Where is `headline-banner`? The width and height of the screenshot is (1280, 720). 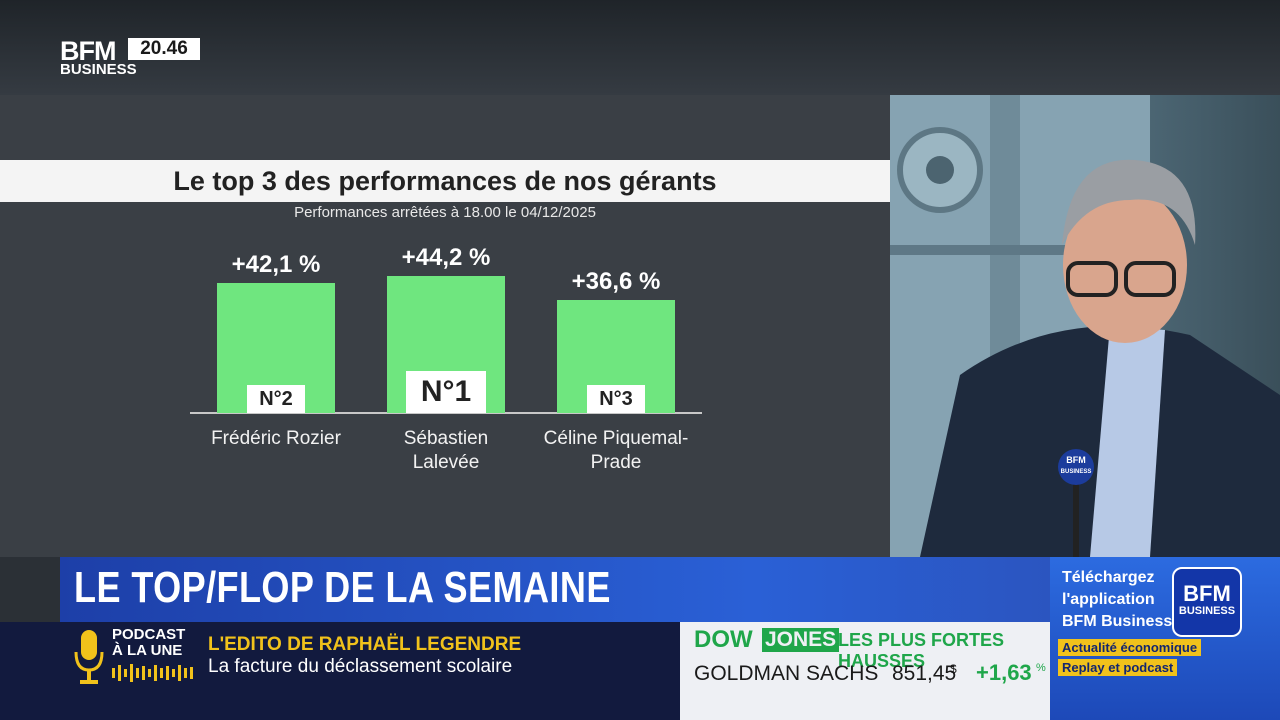
headline-banner is located at coordinates (555, 589).